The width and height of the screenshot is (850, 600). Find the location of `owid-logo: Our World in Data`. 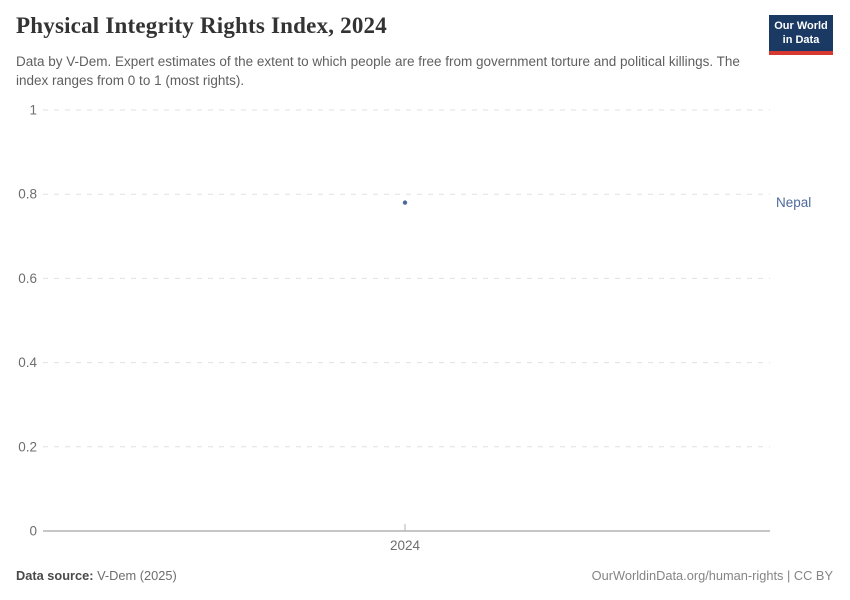

owid-logo: Our World in Data is located at coordinates (801, 35).